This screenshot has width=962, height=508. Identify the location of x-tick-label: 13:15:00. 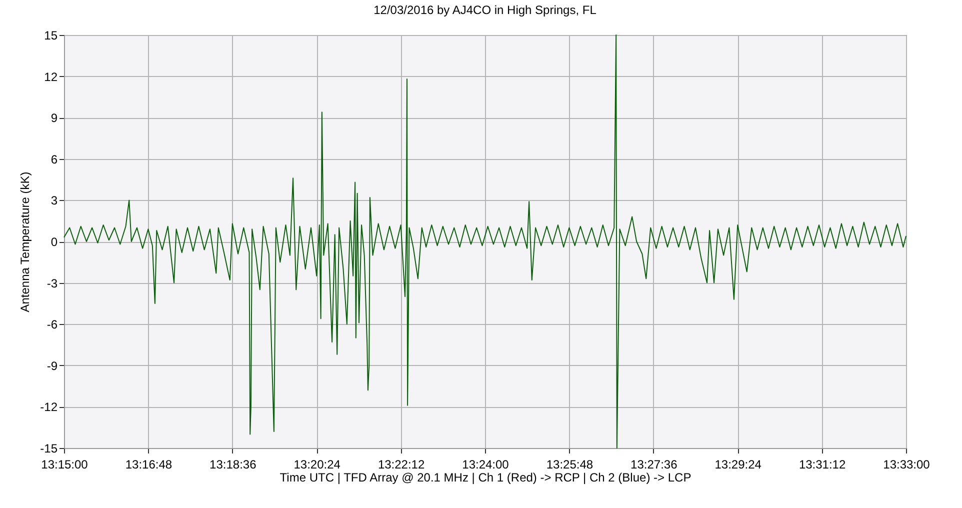
(64, 465).